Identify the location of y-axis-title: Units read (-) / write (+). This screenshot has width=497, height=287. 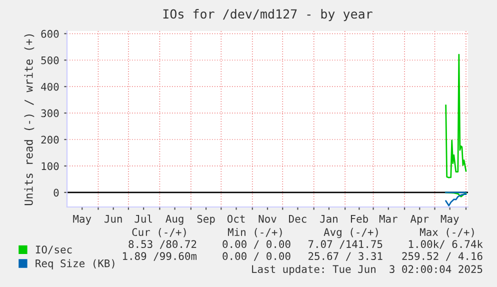
(29, 120).